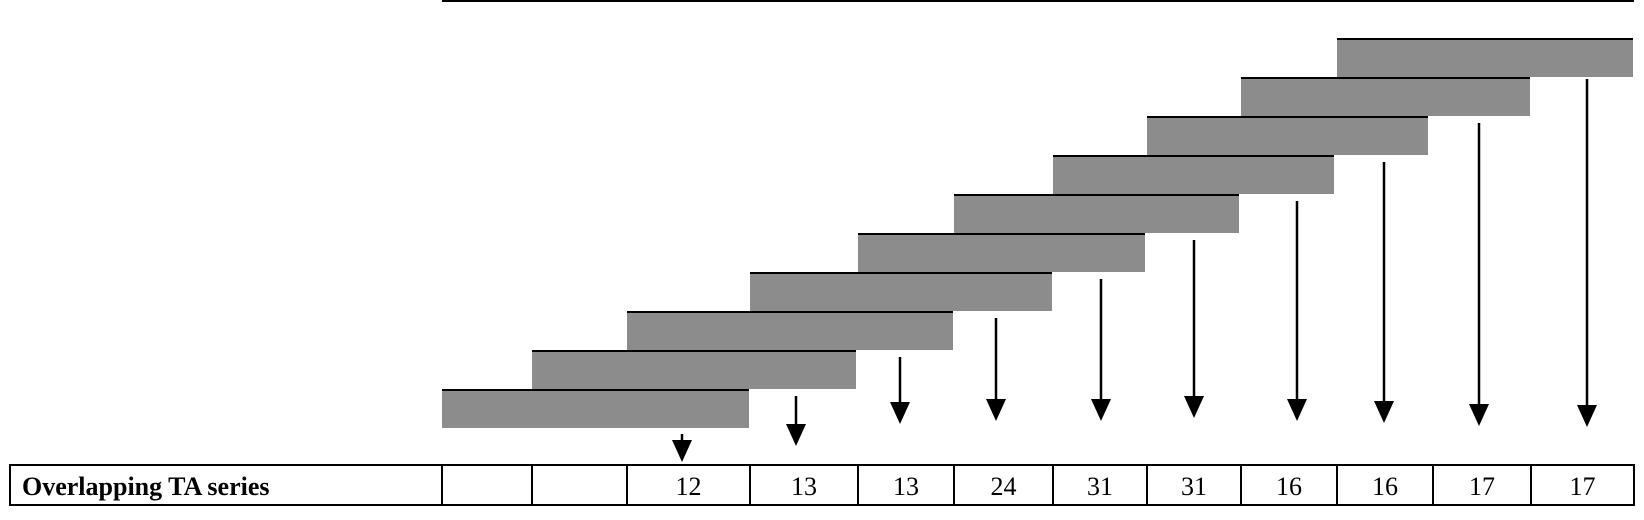 Image resolution: width=1644 pixels, height=520 pixels. Describe the element at coordinates (1194, 486) in the screenshot. I see `table-cell-8: 31` at that location.